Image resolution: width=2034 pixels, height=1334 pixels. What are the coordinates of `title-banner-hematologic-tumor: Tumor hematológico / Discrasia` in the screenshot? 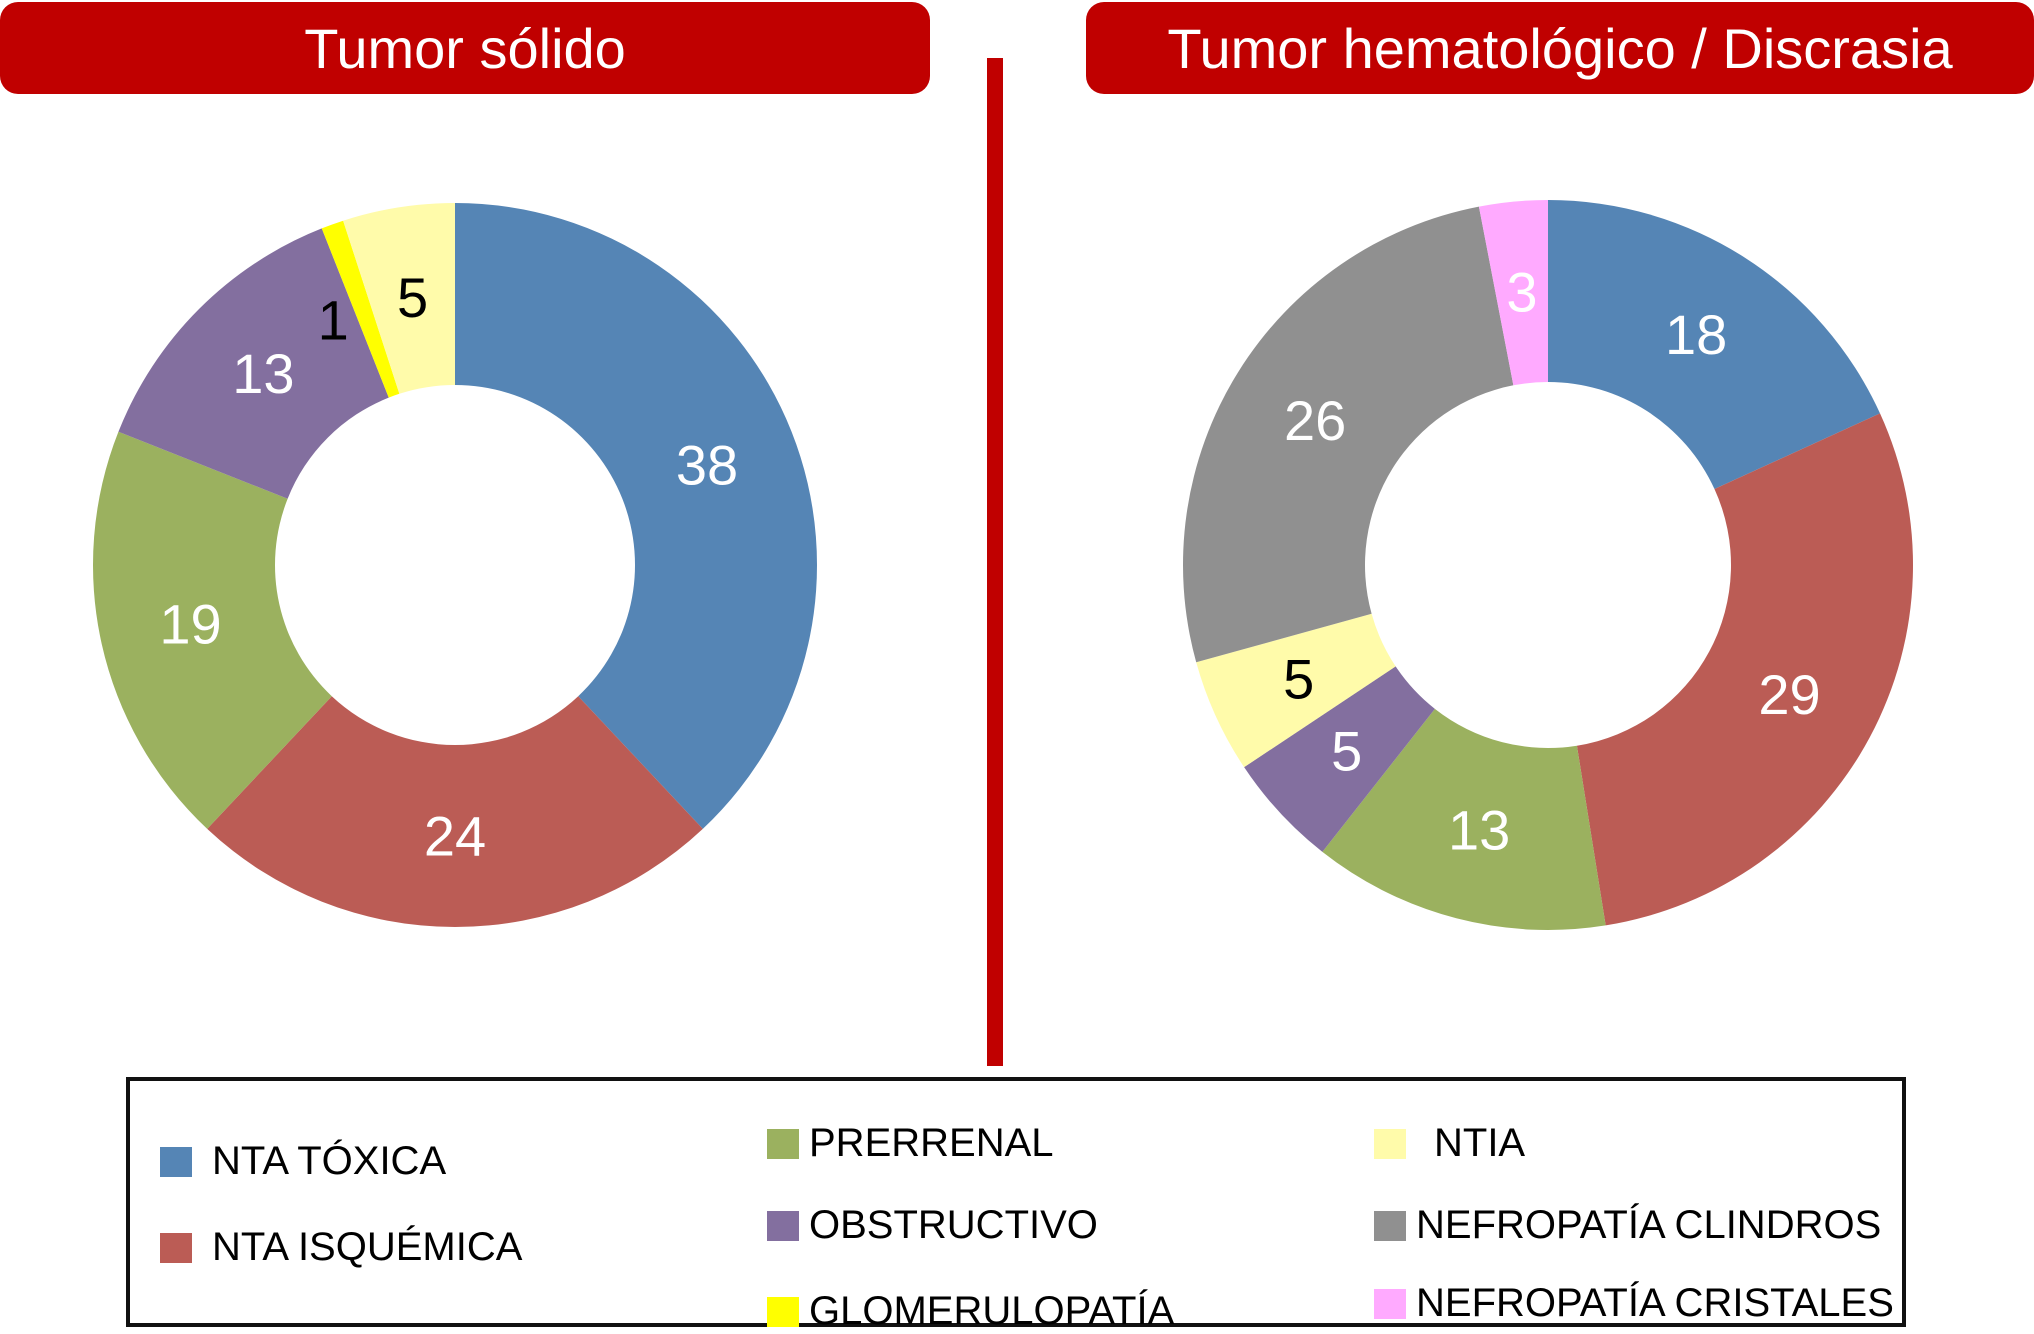 It's located at (1560, 48).